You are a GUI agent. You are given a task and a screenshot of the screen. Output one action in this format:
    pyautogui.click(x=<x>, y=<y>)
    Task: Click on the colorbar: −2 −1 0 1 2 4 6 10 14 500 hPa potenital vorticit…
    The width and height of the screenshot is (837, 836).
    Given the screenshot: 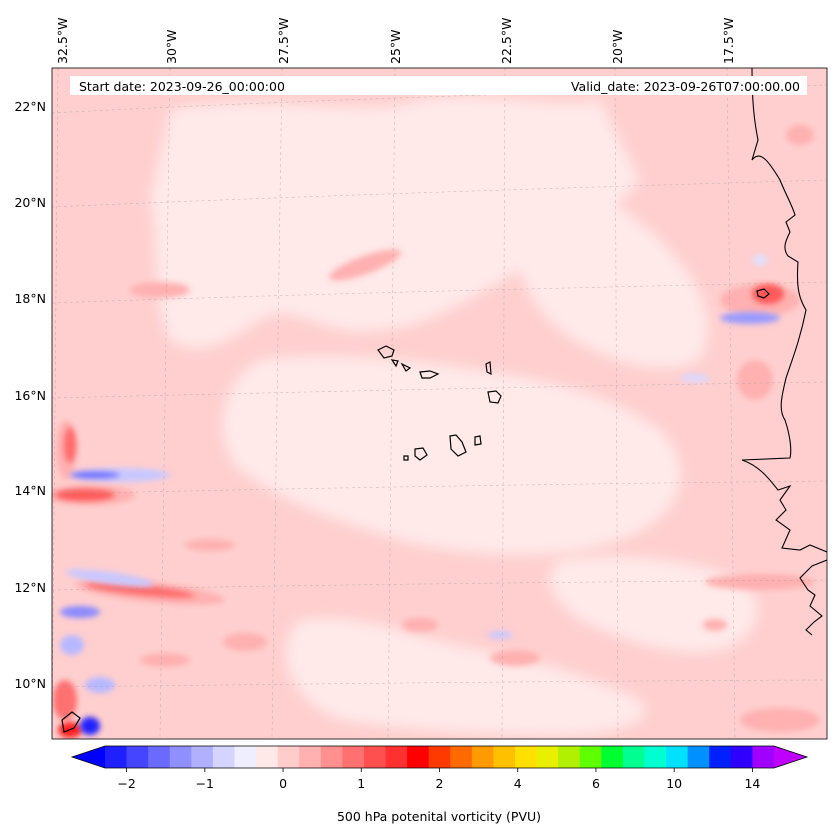 What is the action you would take?
    pyautogui.click(x=439, y=784)
    